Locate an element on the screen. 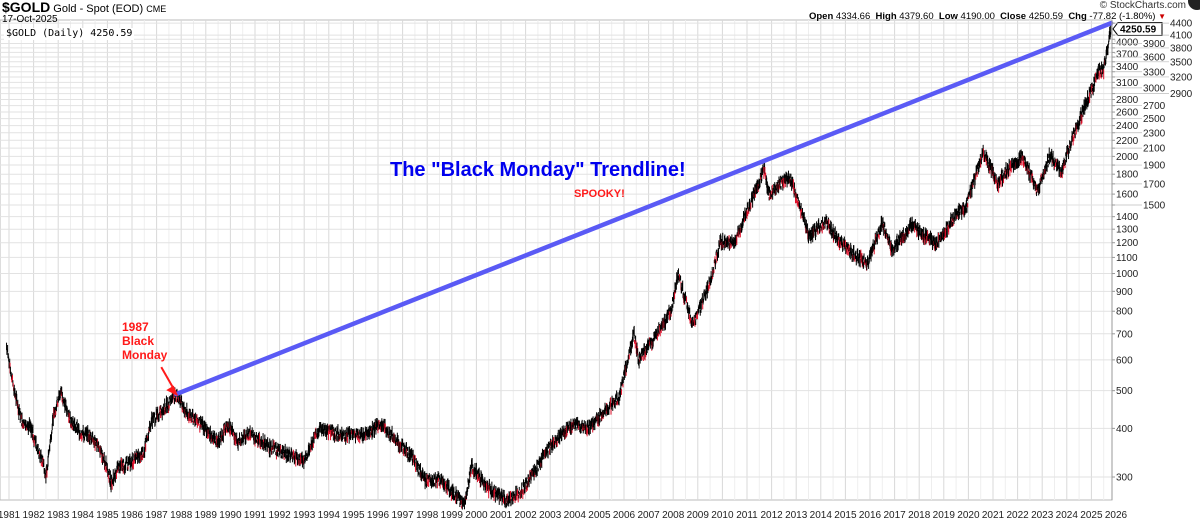 This screenshot has height=524, width=1200. change-label: Chg is located at coordinates (1077, 16).